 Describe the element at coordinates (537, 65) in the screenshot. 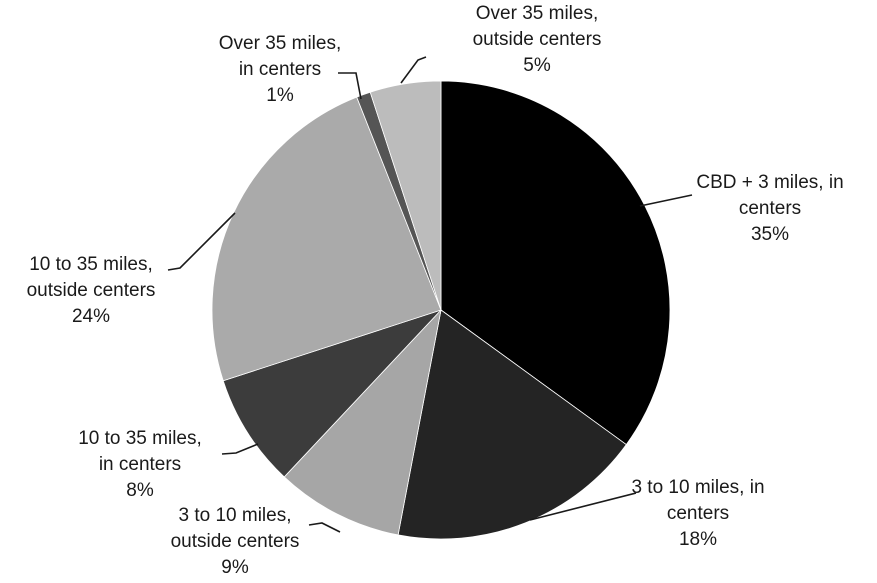

I see `slice-percent-label: 5%` at that location.